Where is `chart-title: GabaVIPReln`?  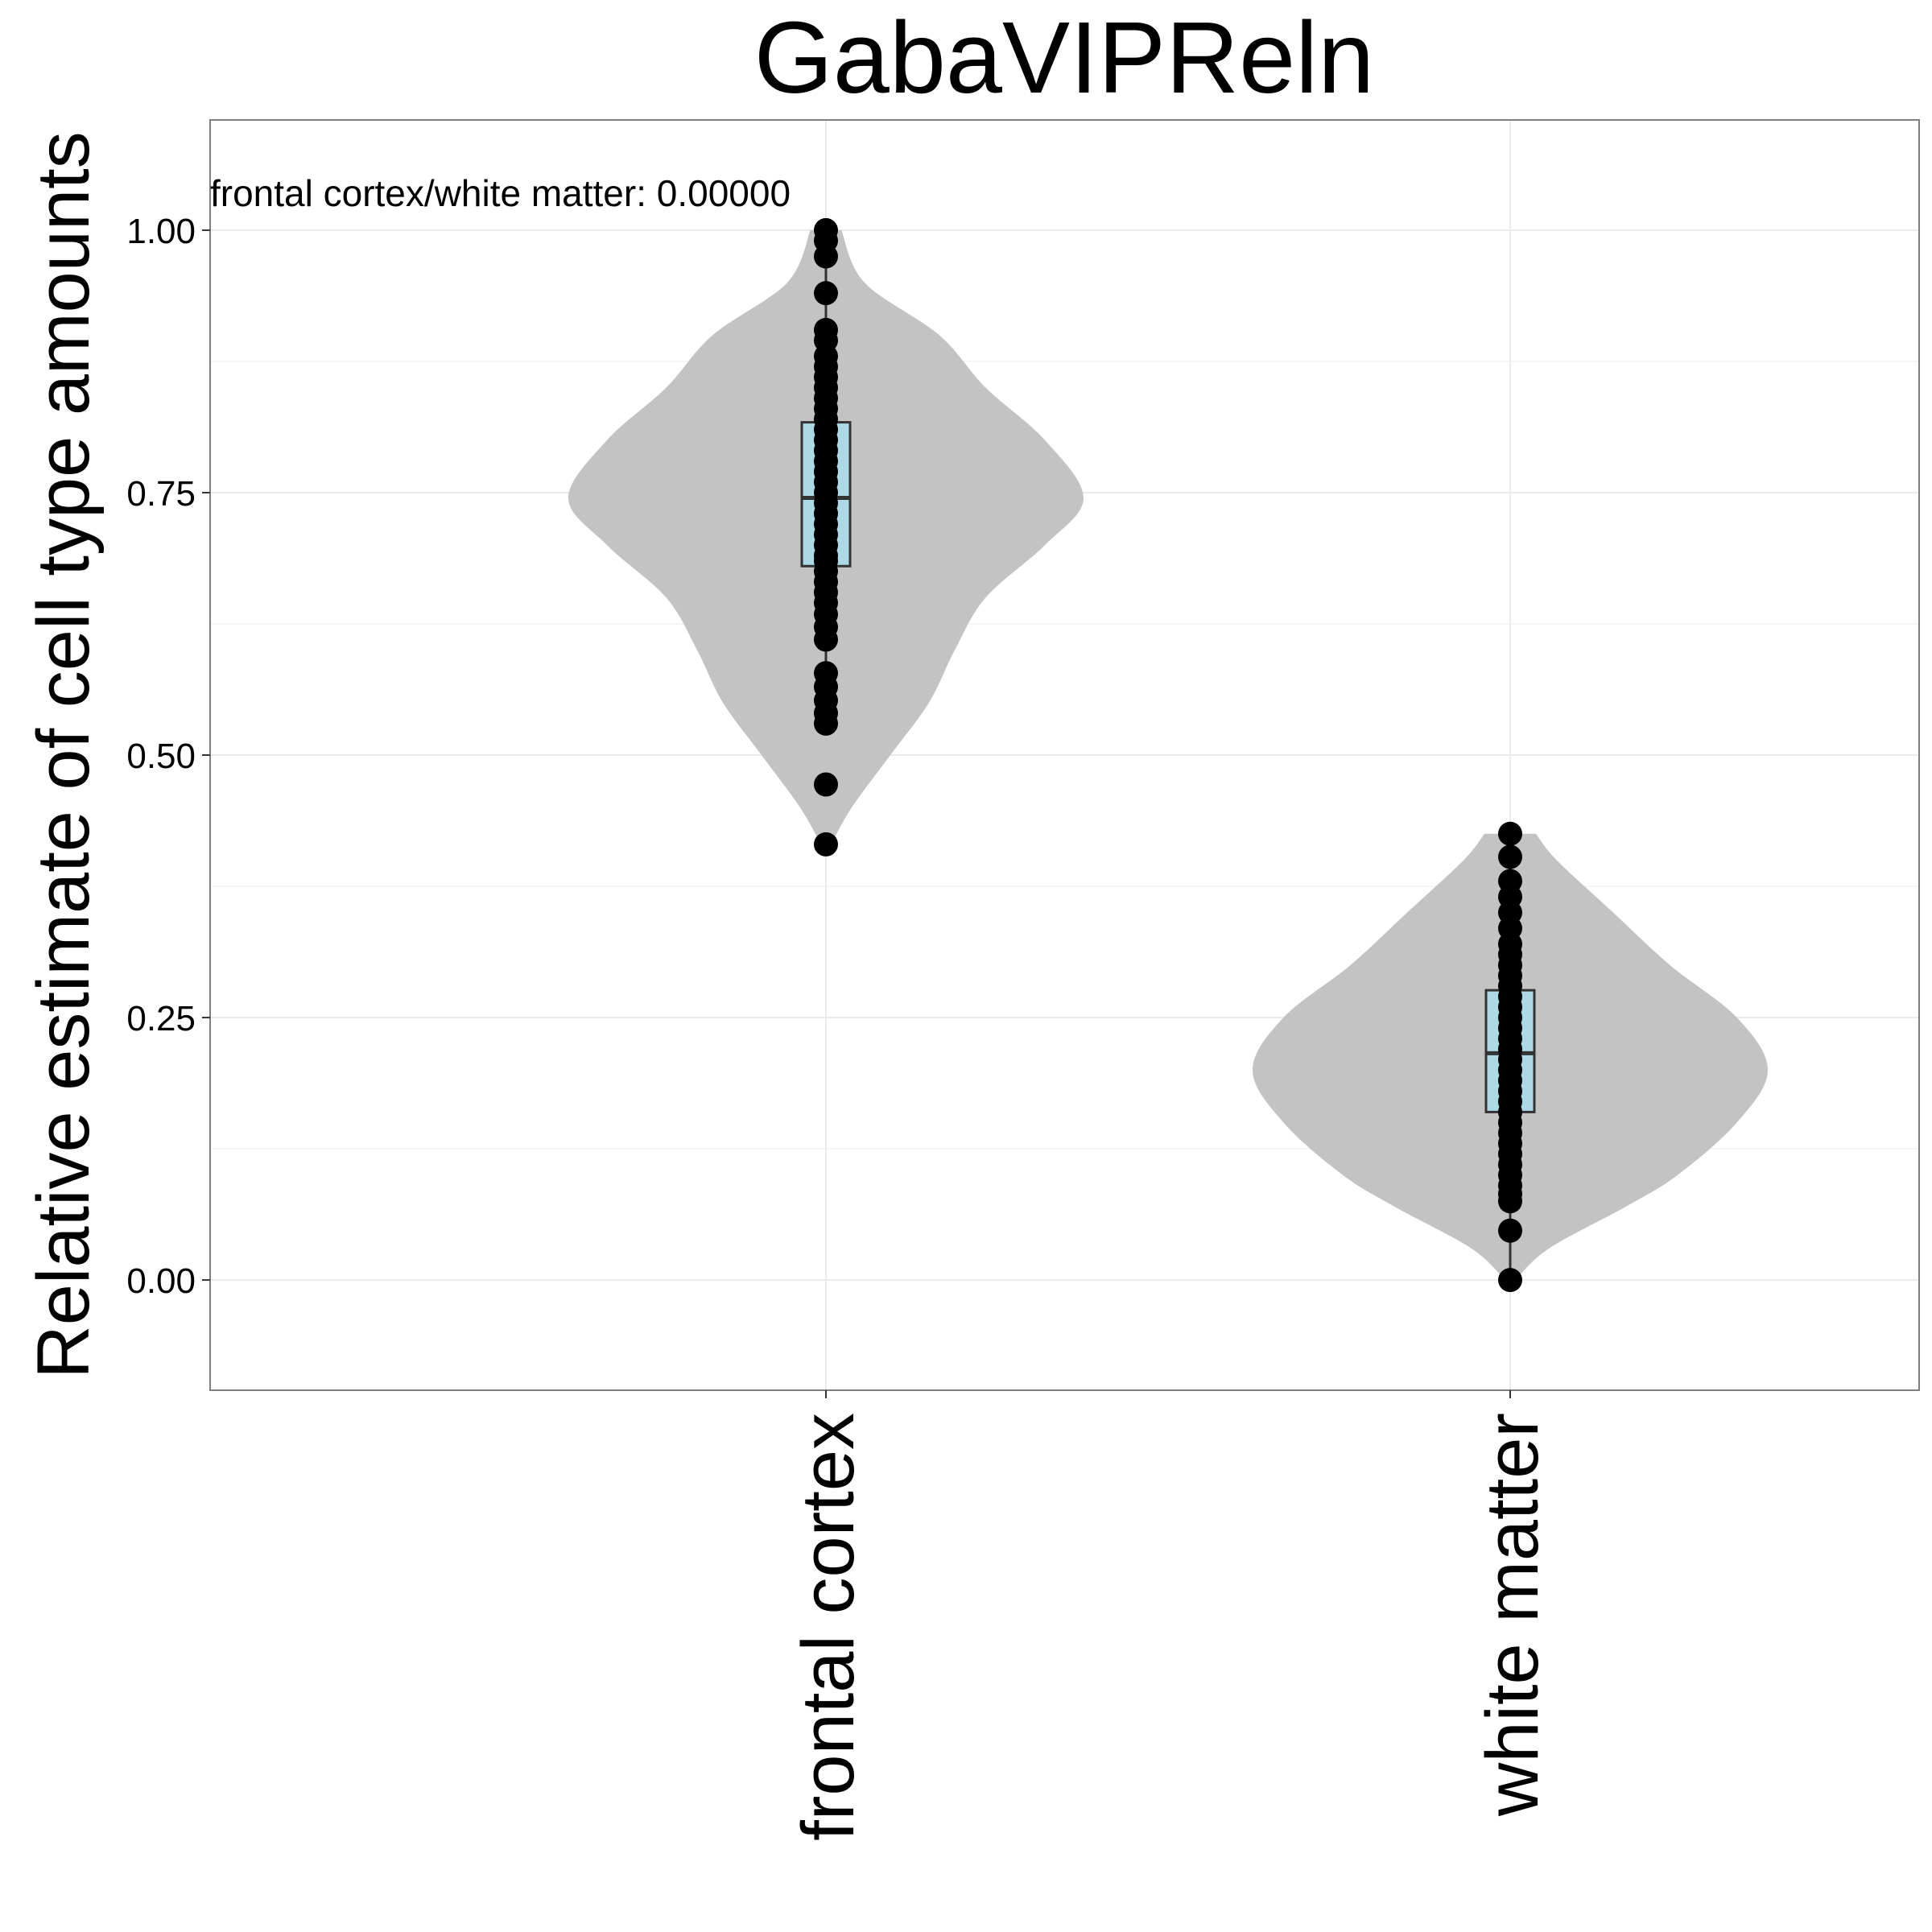
chart-title: GabaVIPReln is located at coordinates (1064, 57).